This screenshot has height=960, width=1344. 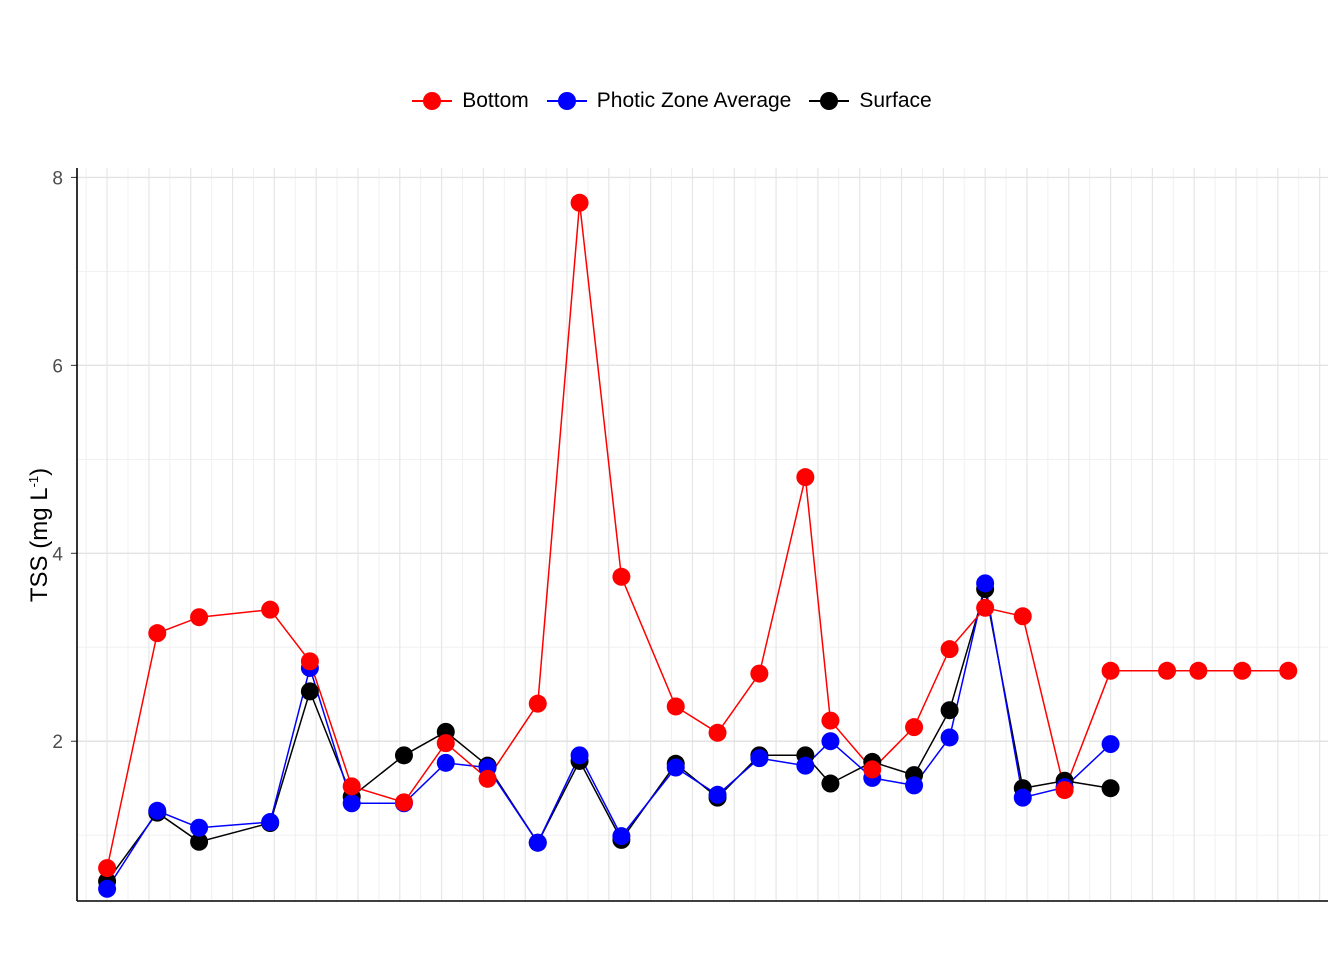 What do you see at coordinates (57, 554) in the screenshot?
I see `y-tick-label: 4` at bounding box center [57, 554].